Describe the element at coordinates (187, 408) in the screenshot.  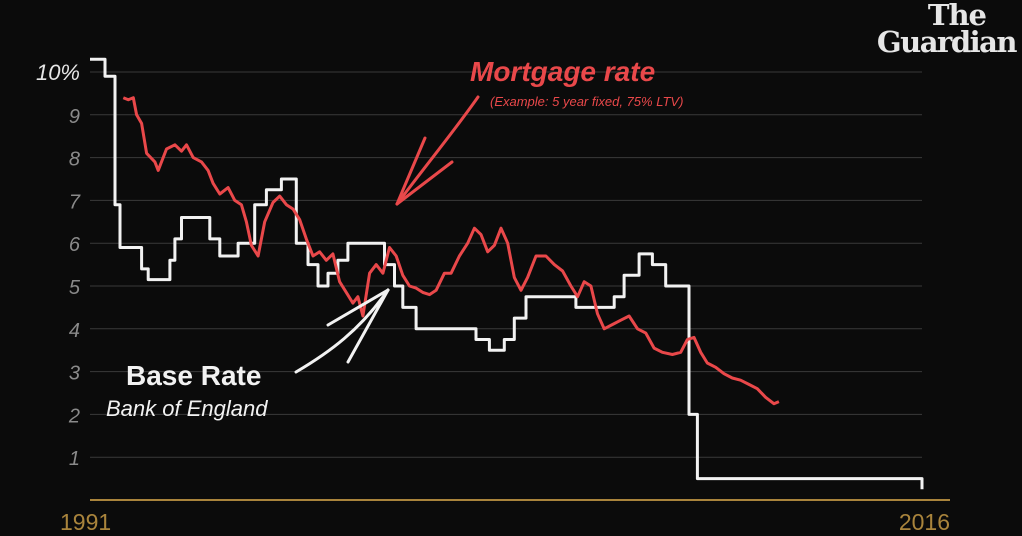
I see `base-rate-subtitle: Bank of England` at that location.